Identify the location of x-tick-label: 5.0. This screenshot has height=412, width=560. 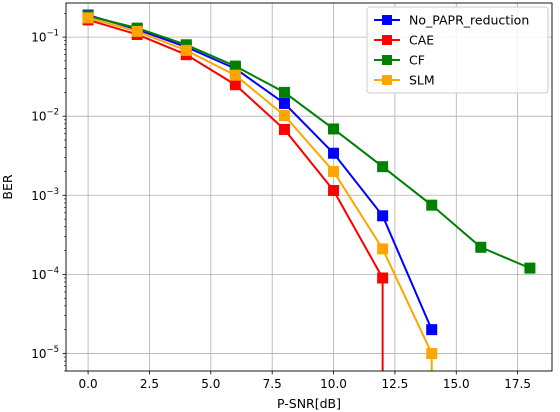
(210, 384).